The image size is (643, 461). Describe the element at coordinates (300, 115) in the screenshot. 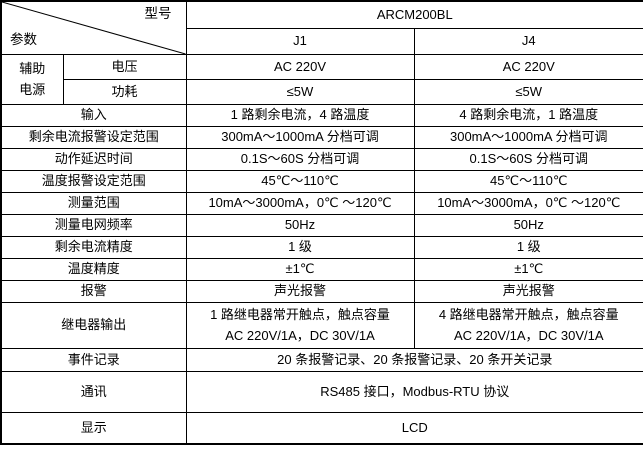

I see `value-j1: 1 路剩余电流，4 路温度` at that location.